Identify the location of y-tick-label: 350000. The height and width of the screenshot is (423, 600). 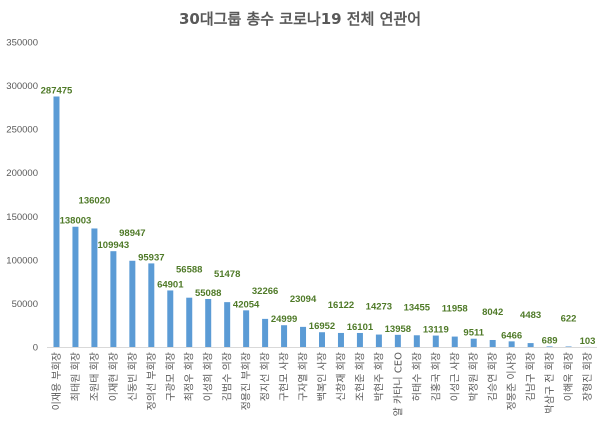
(22, 43).